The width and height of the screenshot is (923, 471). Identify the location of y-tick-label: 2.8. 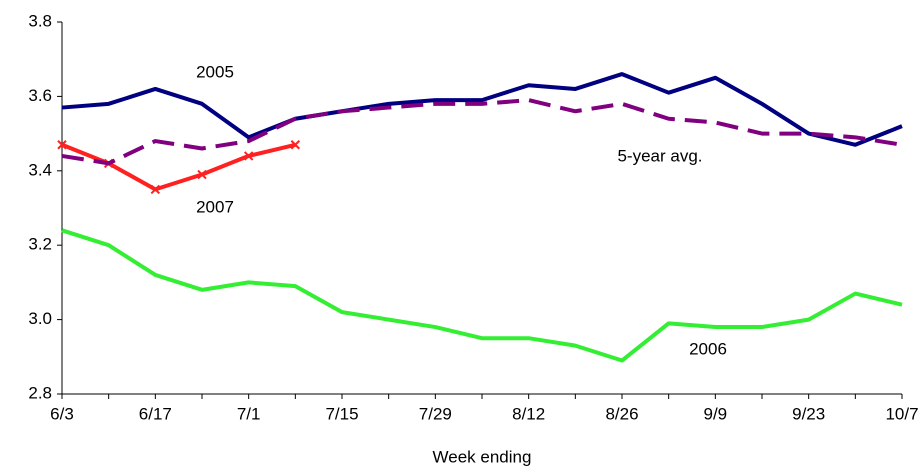
(40, 392).